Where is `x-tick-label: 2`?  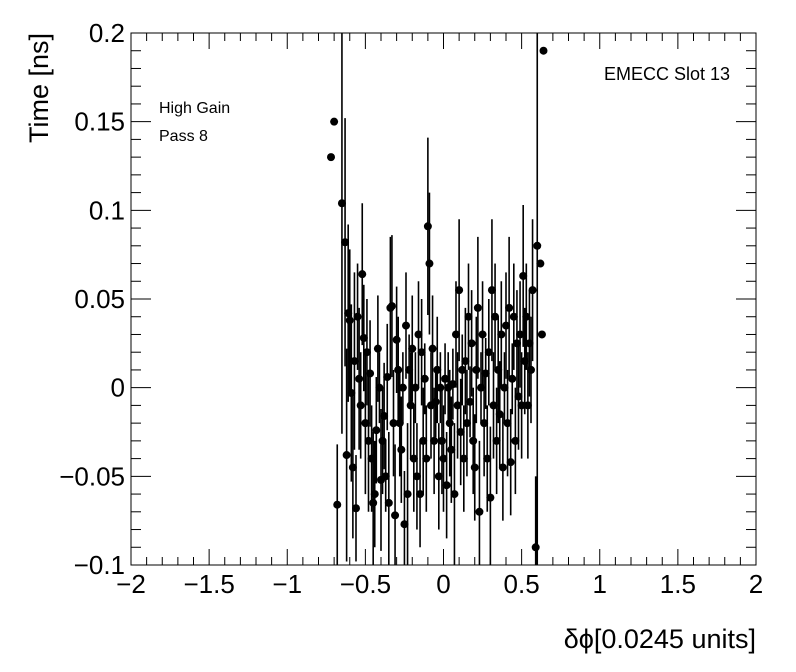 x-tick-label: 2 is located at coordinates (756, 584).